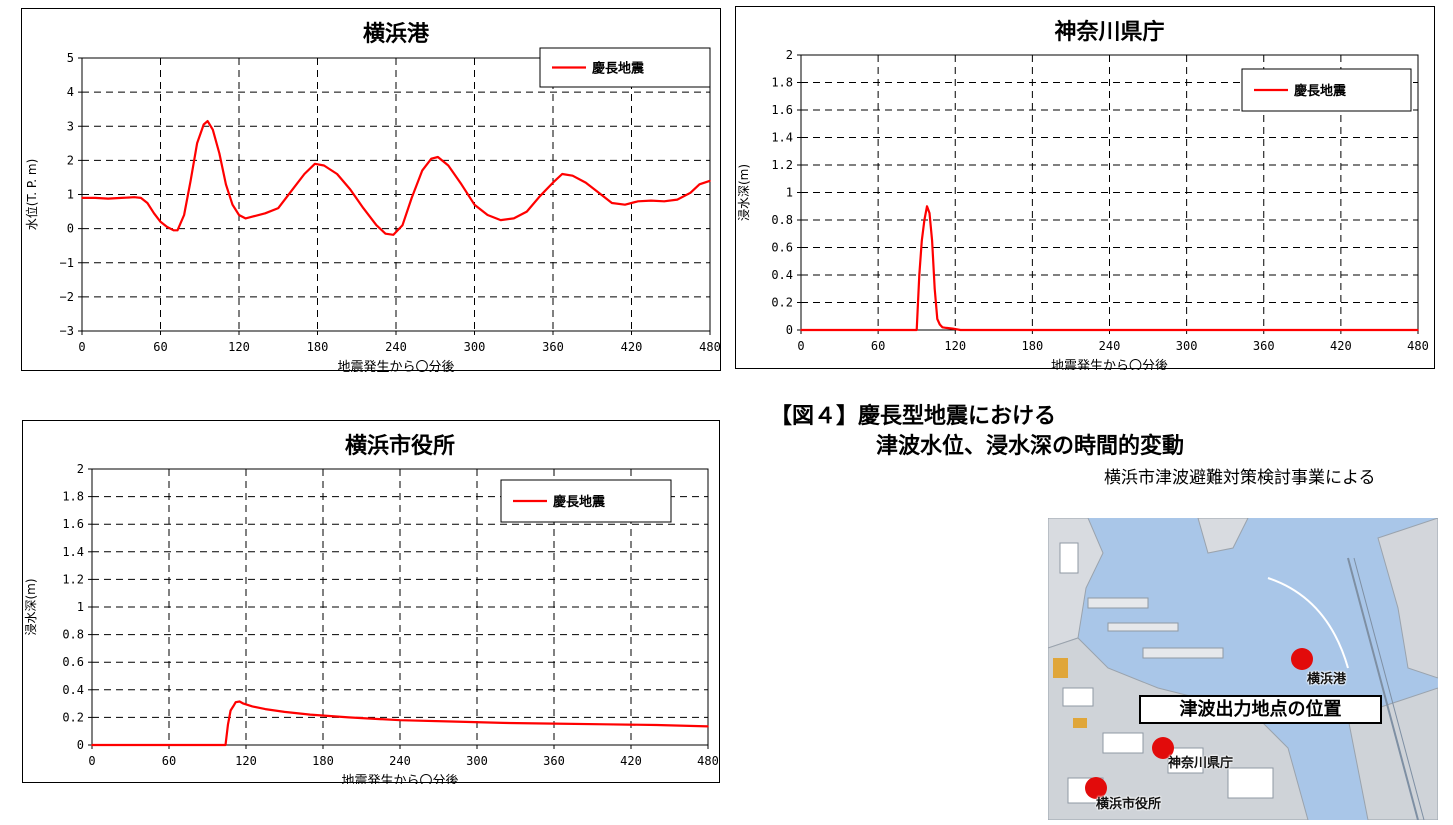 This screenshot has height=825, width=1453. I want to click on chart-title: 神奈川県庁, so click(1109, 32).